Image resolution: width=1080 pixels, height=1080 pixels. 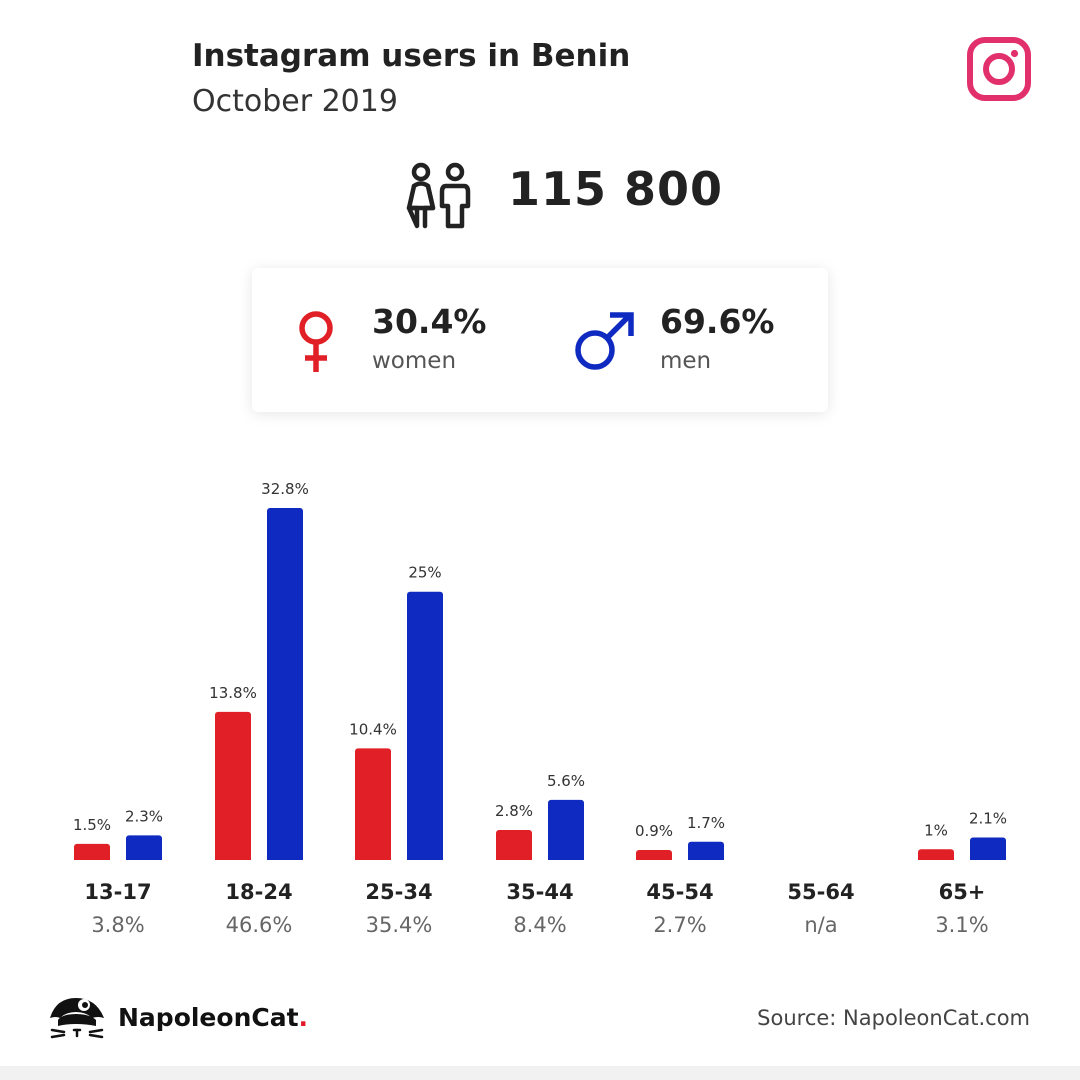 What do you see at coordinates (988, 850) in the screenshot?
I see `bar-men-65+` at bounding box center [988, 850].